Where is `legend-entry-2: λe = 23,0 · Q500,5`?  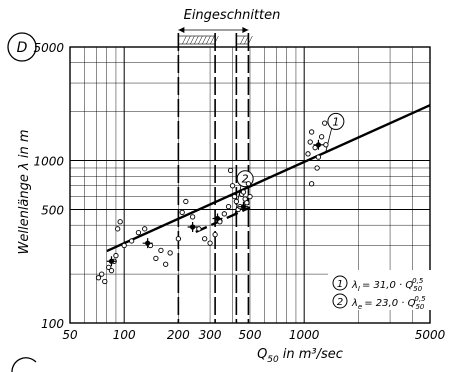 legend-entry-2: λe = 23,0 · Q500,5 is located at coordinates (388, 303).